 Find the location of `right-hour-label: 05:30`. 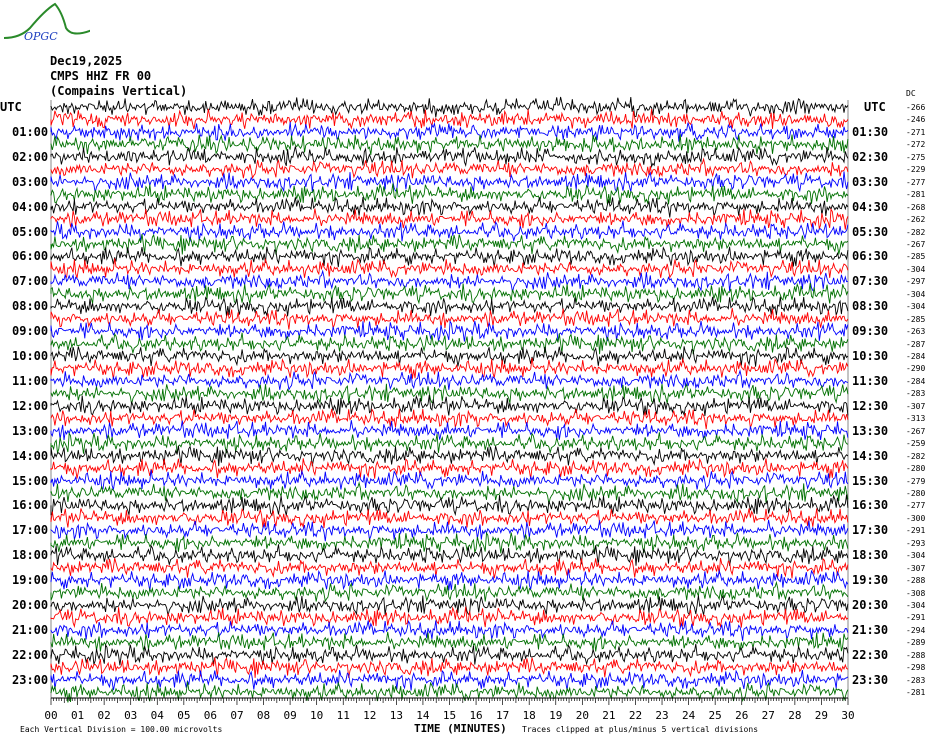

right-hour-label: 05:30 is located at coordinates (870, 231).